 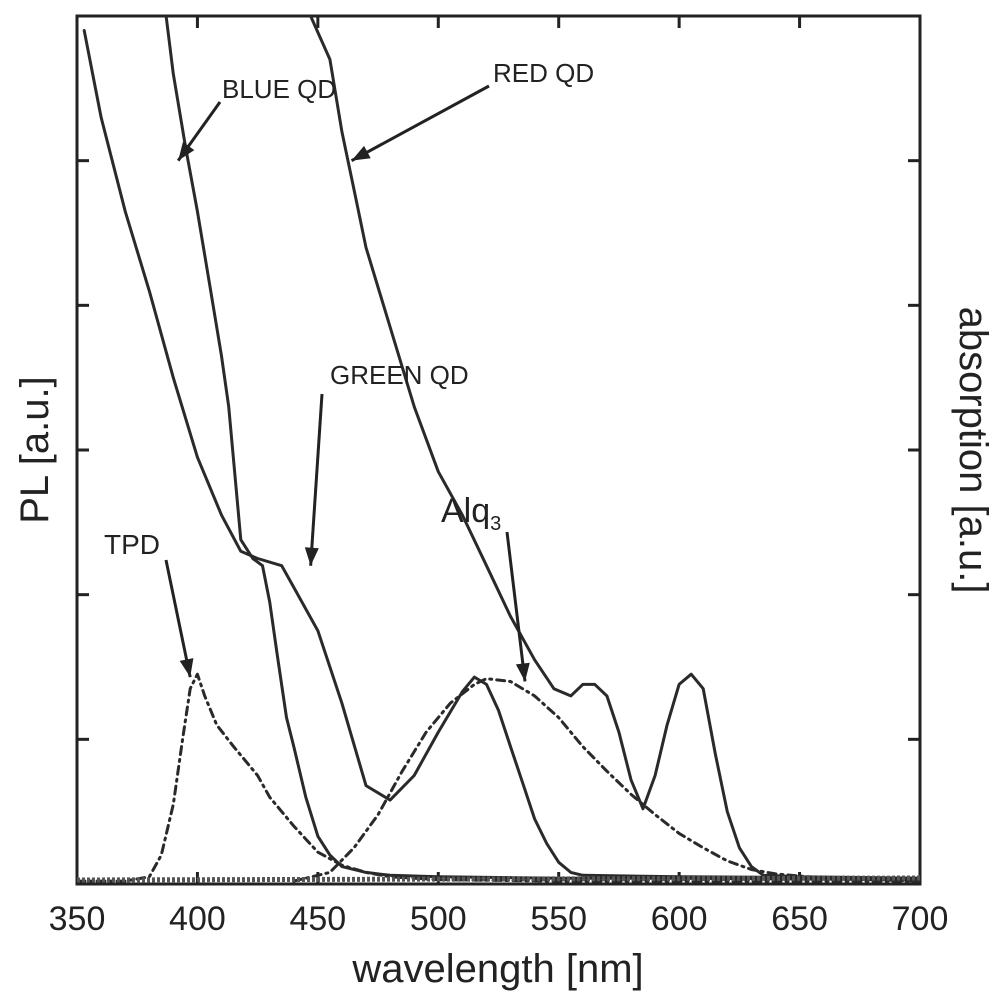 I want to click on y-axis-title-right: absorption [a.u.], so click(x=973, y=450).